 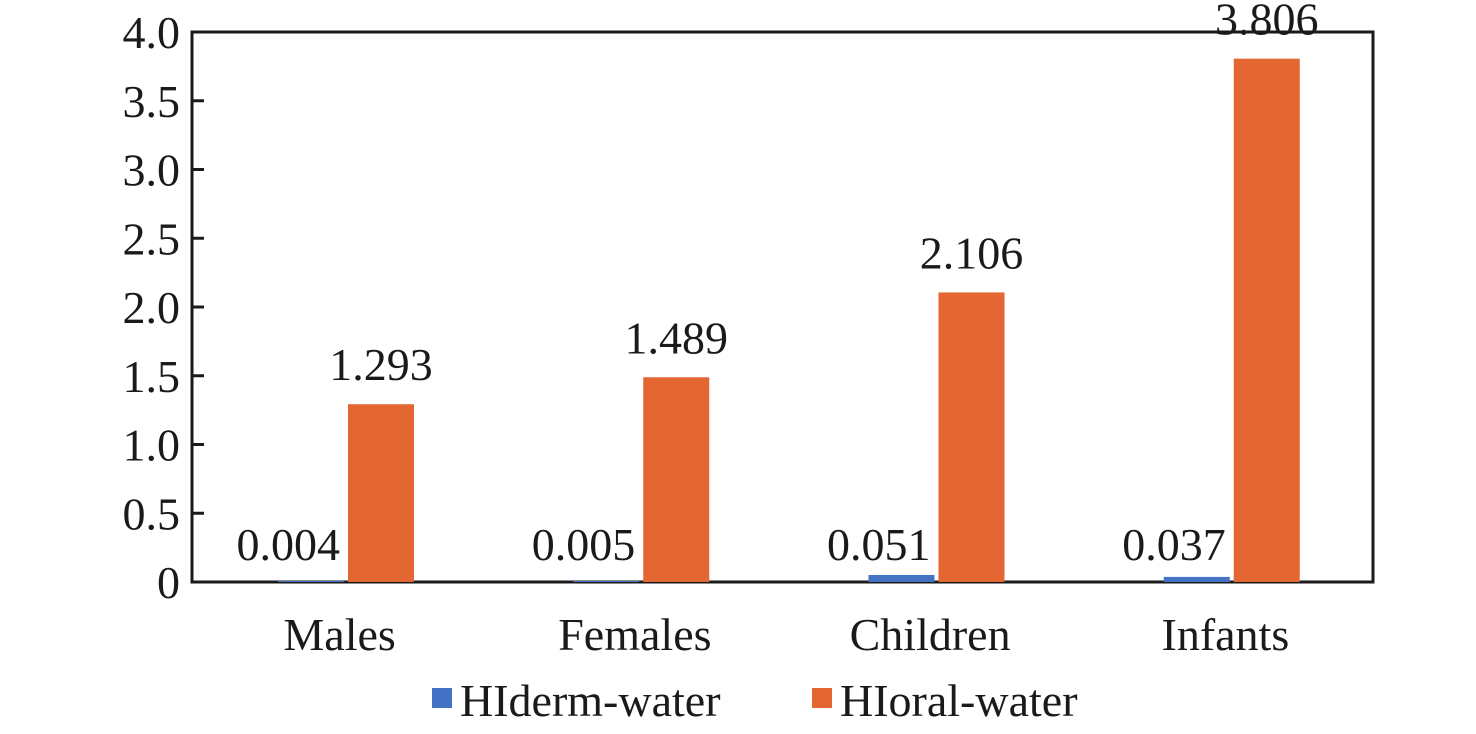 I want to click on x-category-label: Infants, so click(x=1226, y=634).